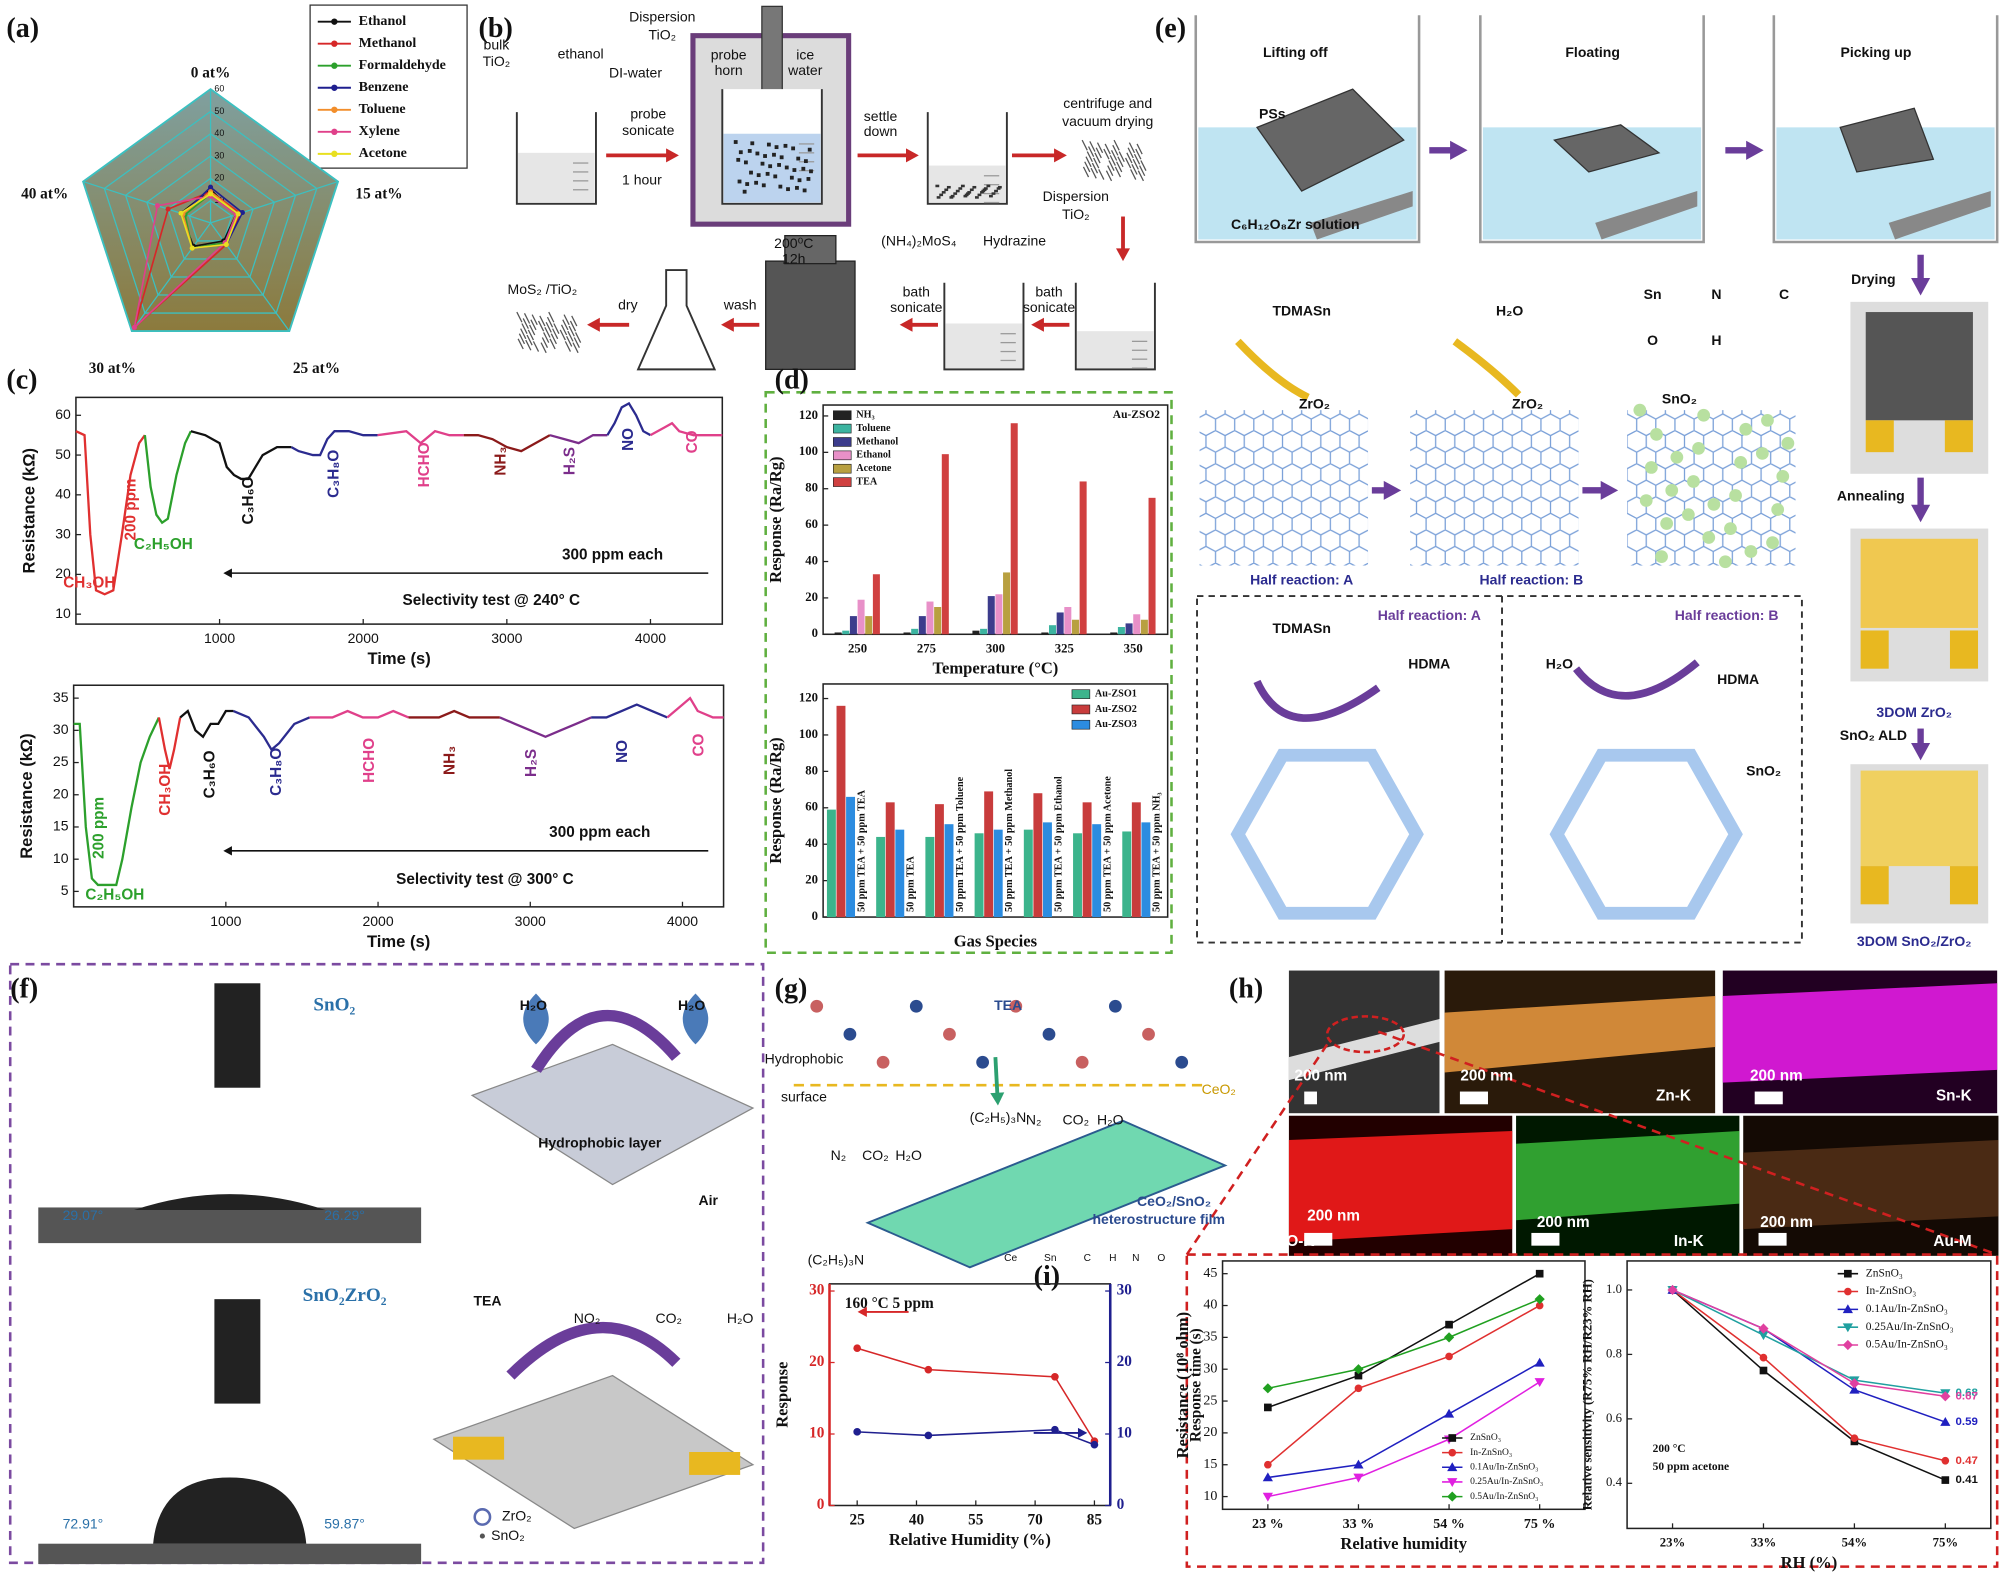 Image resolution: width=2001 pixels, height=1573 pixels. I want to click on diagram-label: ZrO₂, so click(1527, 404).